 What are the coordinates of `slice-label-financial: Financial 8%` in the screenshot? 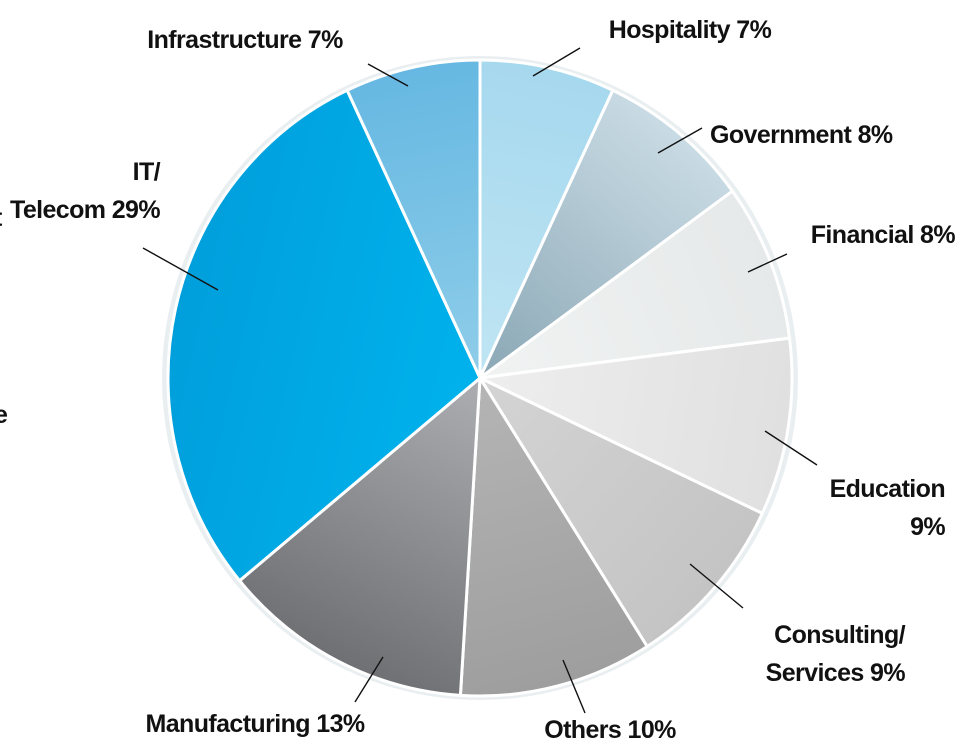 It's located at (883, 235).